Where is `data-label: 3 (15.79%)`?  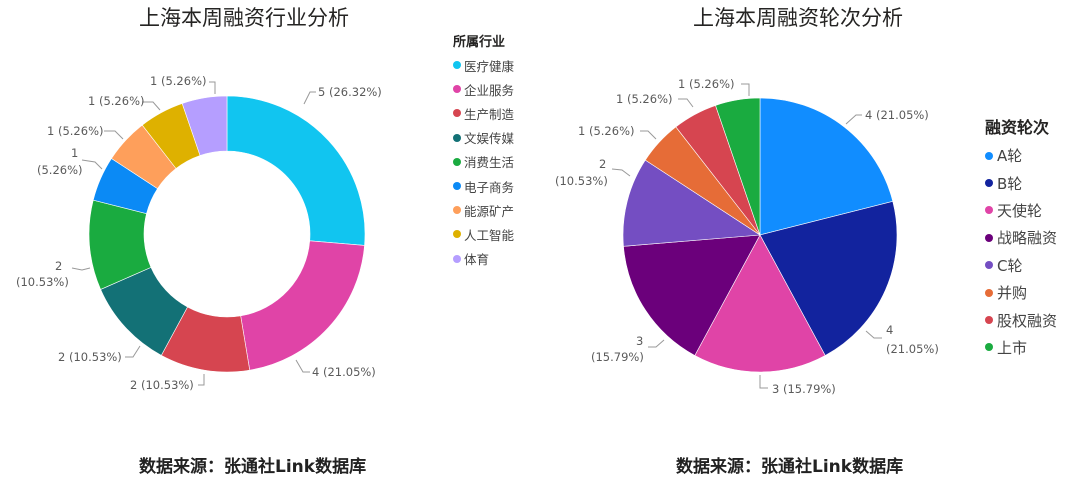
data-label: 3 (15.79%) is located at coordinates (804, 389).